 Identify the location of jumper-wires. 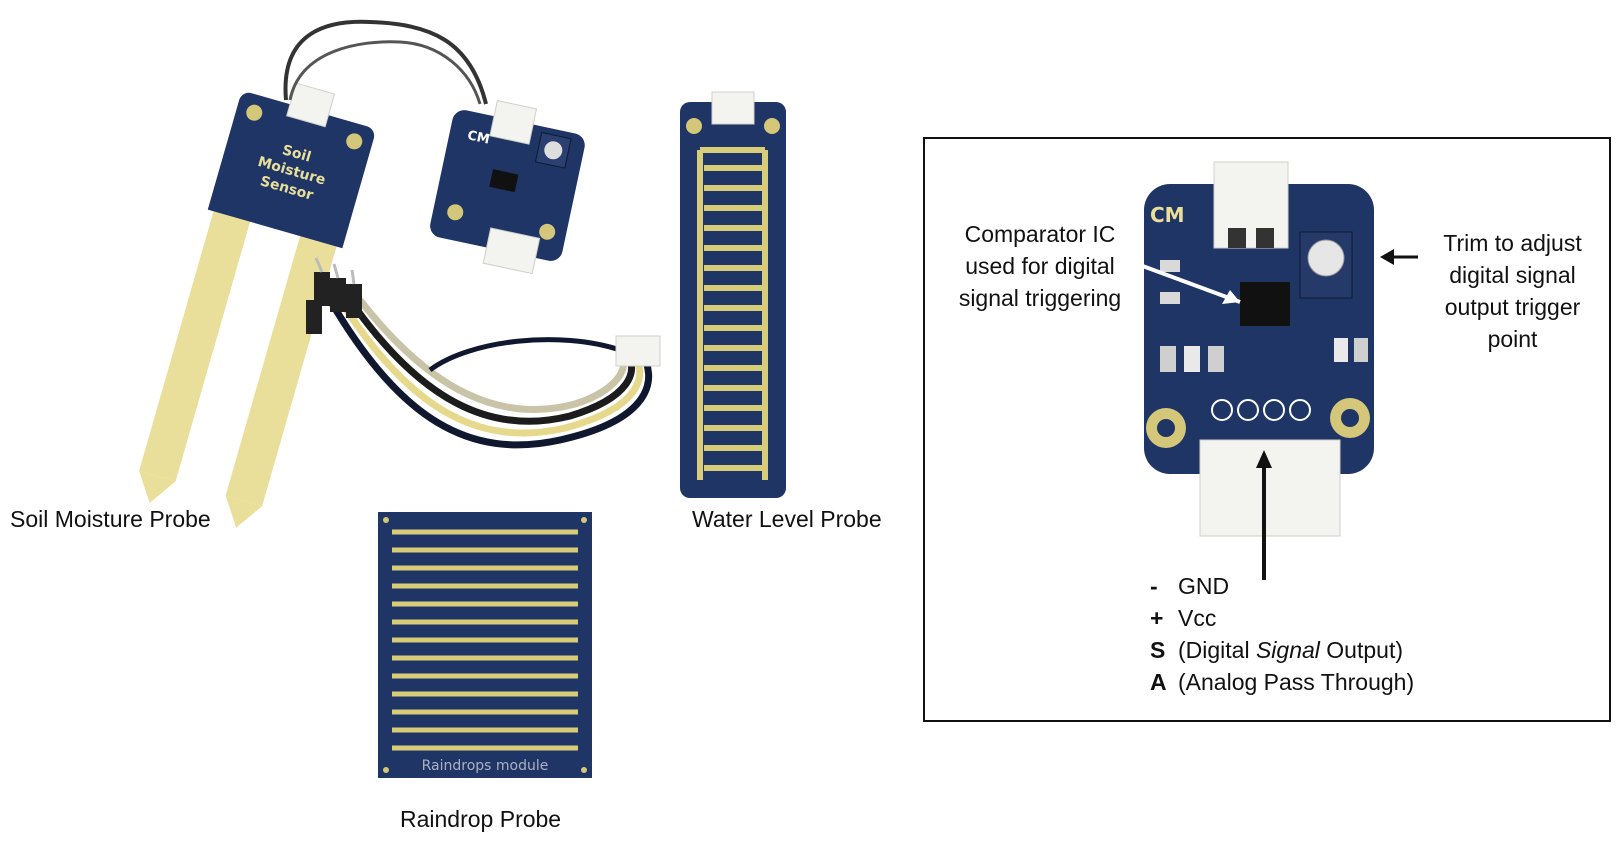
(483, 353).